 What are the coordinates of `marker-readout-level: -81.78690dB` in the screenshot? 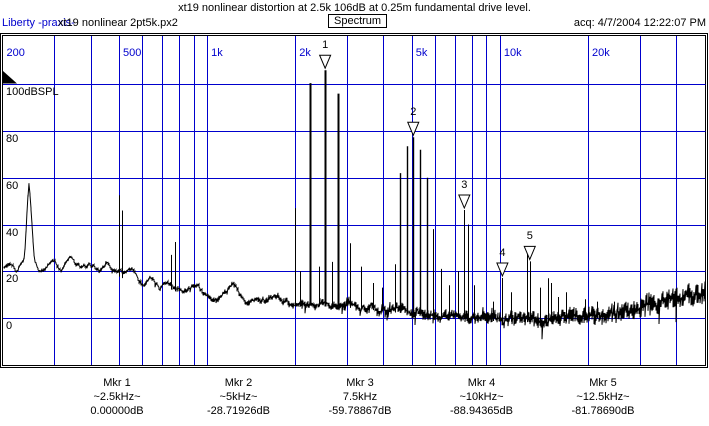 It's located at (603, 411).